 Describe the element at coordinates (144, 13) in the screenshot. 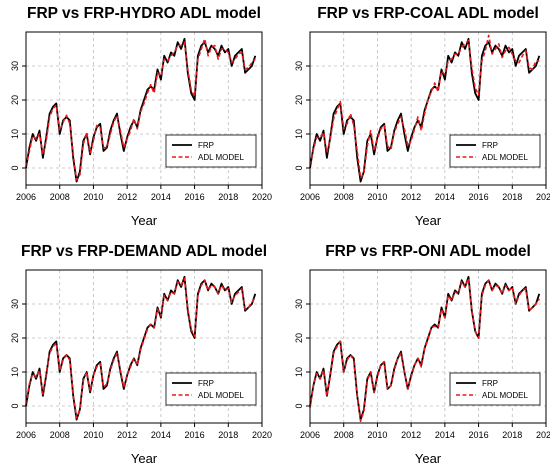

I see `chart-title: FRP vs FRP-HYDRO ADL model` at that location.